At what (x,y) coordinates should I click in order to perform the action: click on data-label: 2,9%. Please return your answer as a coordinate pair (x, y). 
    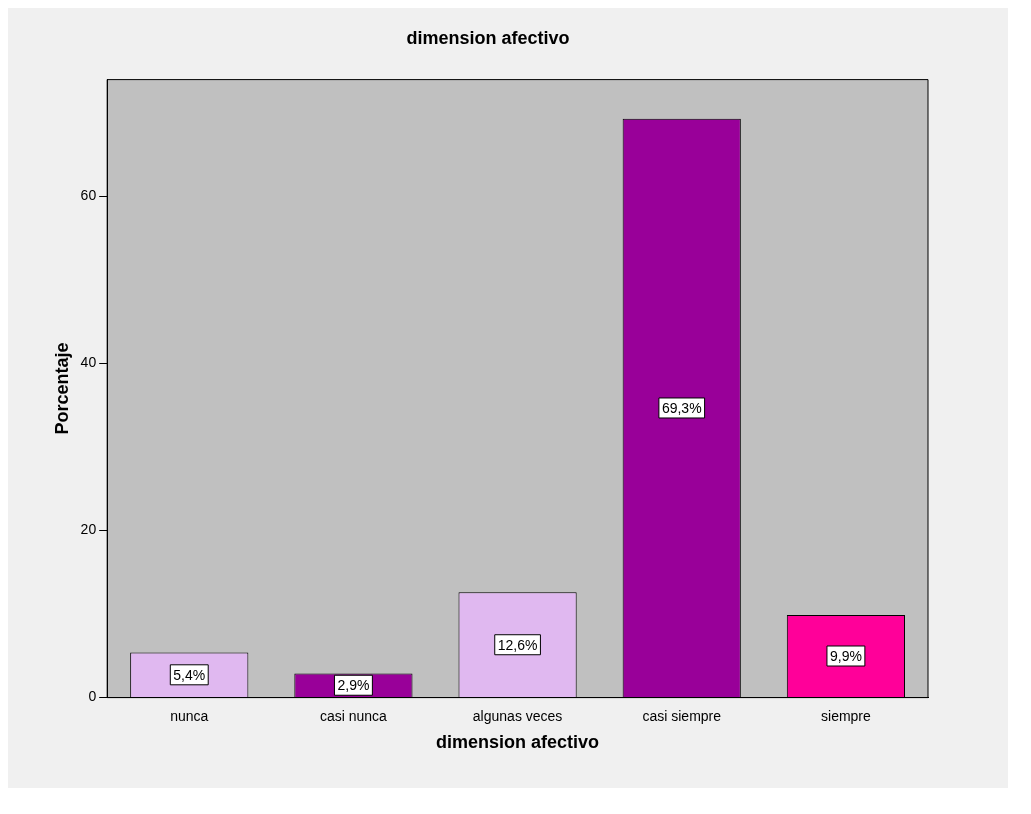
    Looking at the image, I should click on (353, 685).